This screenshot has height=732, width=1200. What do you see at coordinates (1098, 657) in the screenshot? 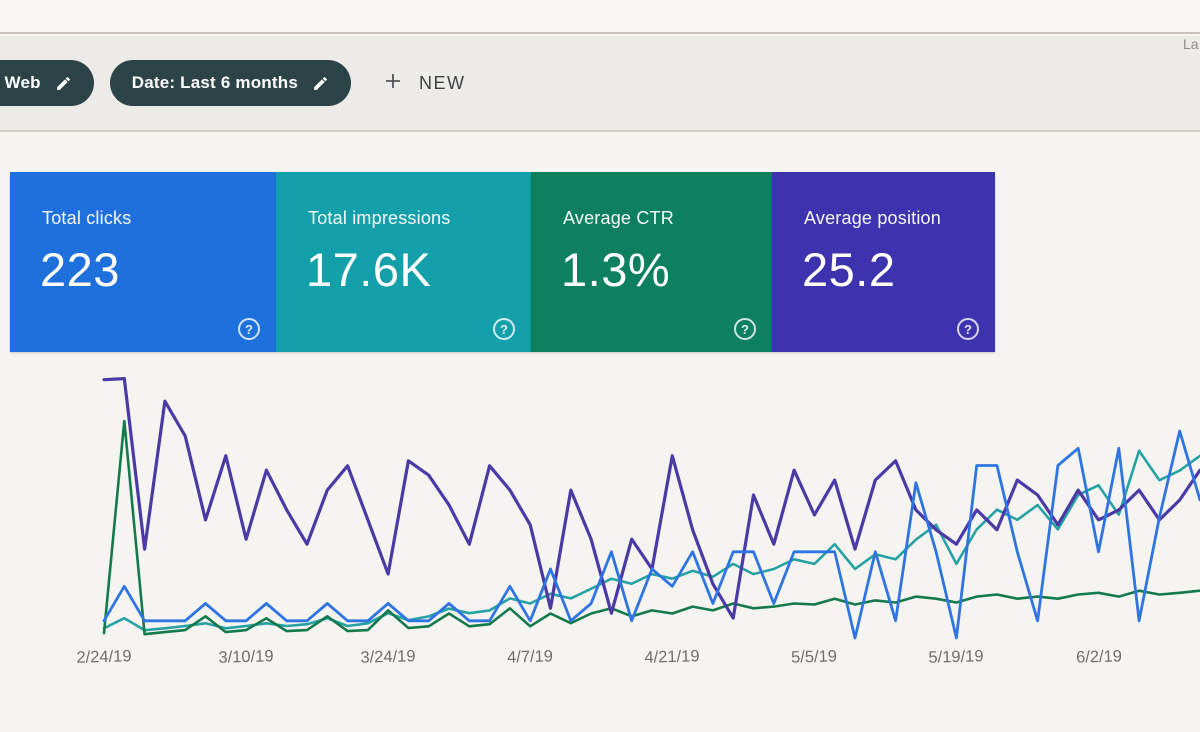
I see `x-axis-tick-label: 6/2/19` at bounding box center [1098, 657].